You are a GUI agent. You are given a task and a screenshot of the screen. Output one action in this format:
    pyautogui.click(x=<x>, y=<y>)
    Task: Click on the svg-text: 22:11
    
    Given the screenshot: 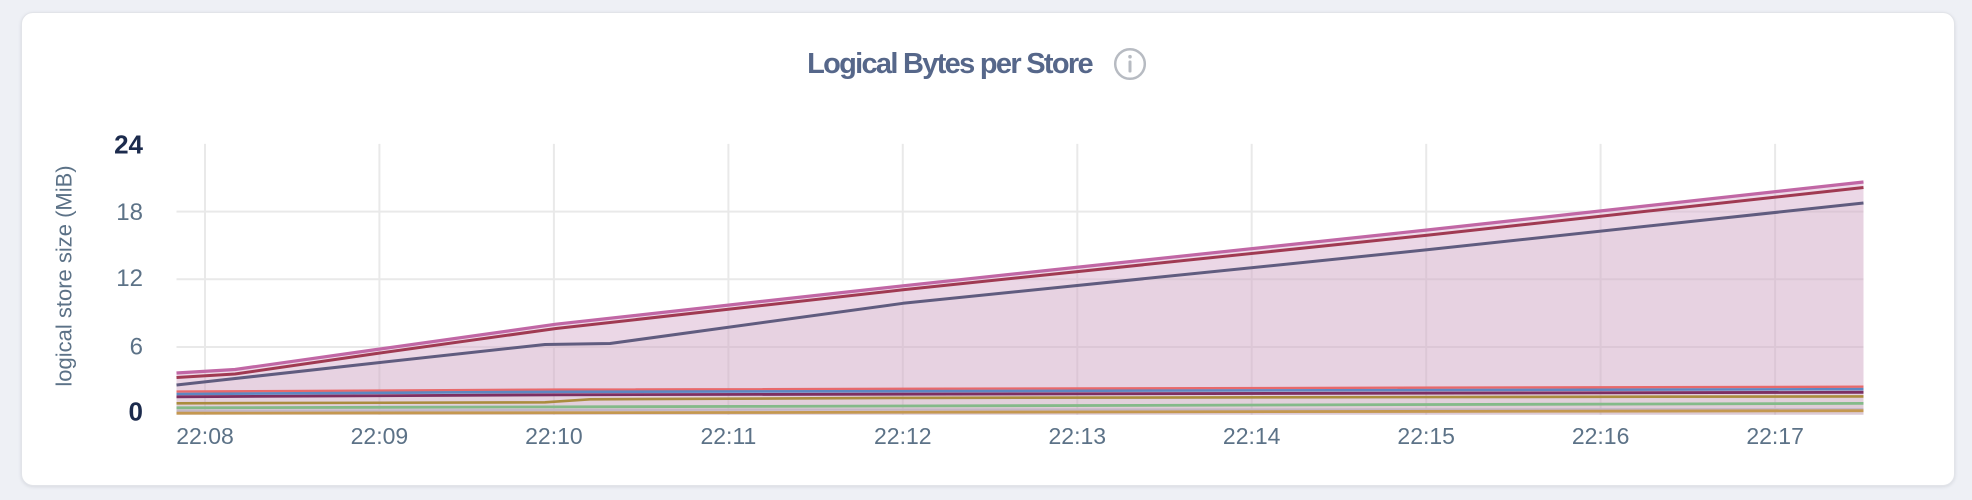 What is the action you would take?
    pyautogui.click(x=728, y=436)
    